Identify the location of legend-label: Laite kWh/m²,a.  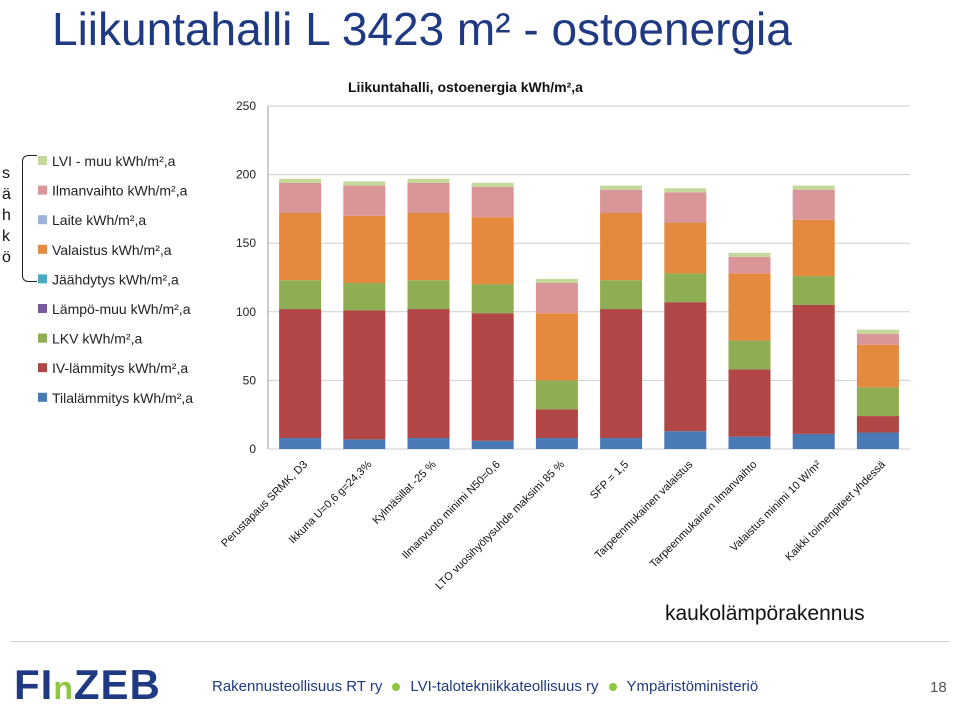
(99, 220).